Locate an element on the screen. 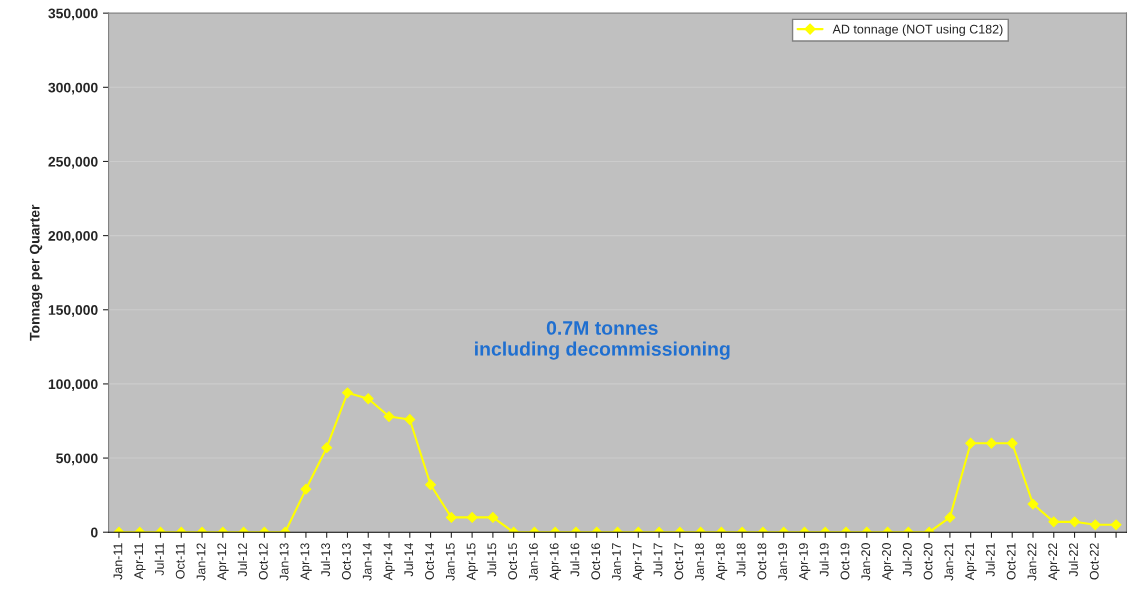 The width and height of the screenshot is (1131, 598). x-tick-label: Jan-21 is located at coordinates (949, 562).